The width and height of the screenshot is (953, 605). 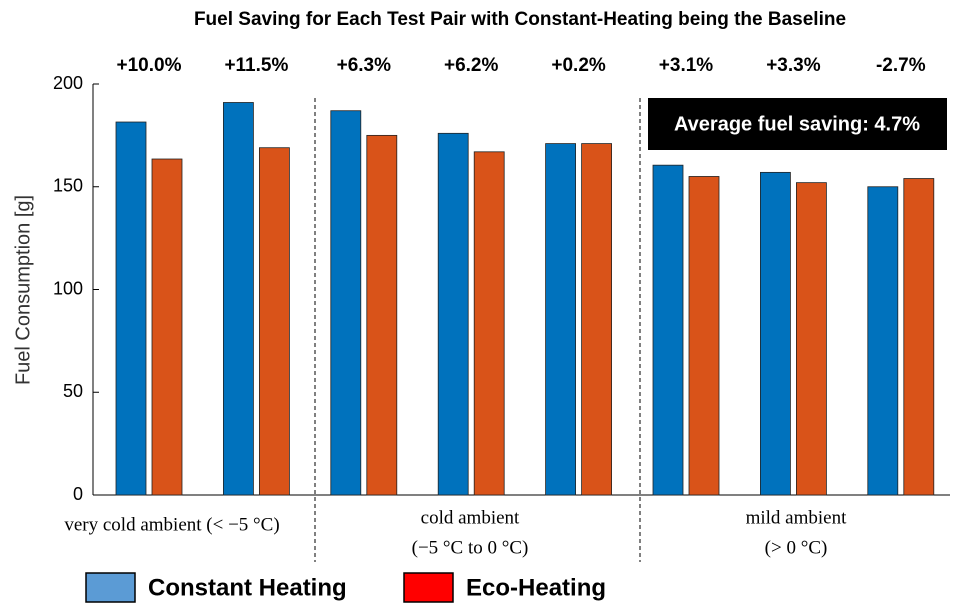 What do you see at coordinates (256, 65) in the screenshot?
I see `pair-label: +11.5%` at bounding box center [256, 65].